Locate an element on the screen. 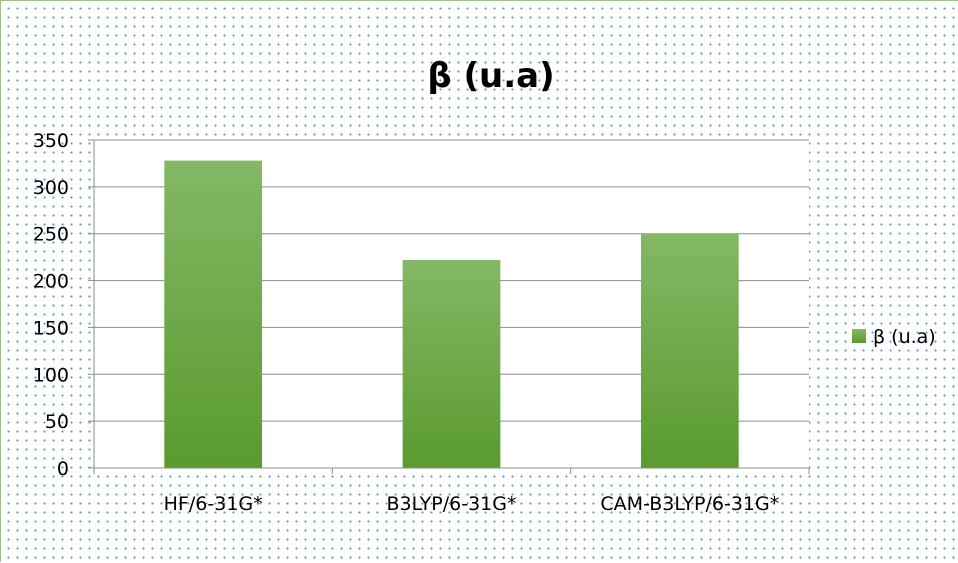 This screenshot has height=563, width=958. y-tick-label: 300 is located at coordinates (51, 188).